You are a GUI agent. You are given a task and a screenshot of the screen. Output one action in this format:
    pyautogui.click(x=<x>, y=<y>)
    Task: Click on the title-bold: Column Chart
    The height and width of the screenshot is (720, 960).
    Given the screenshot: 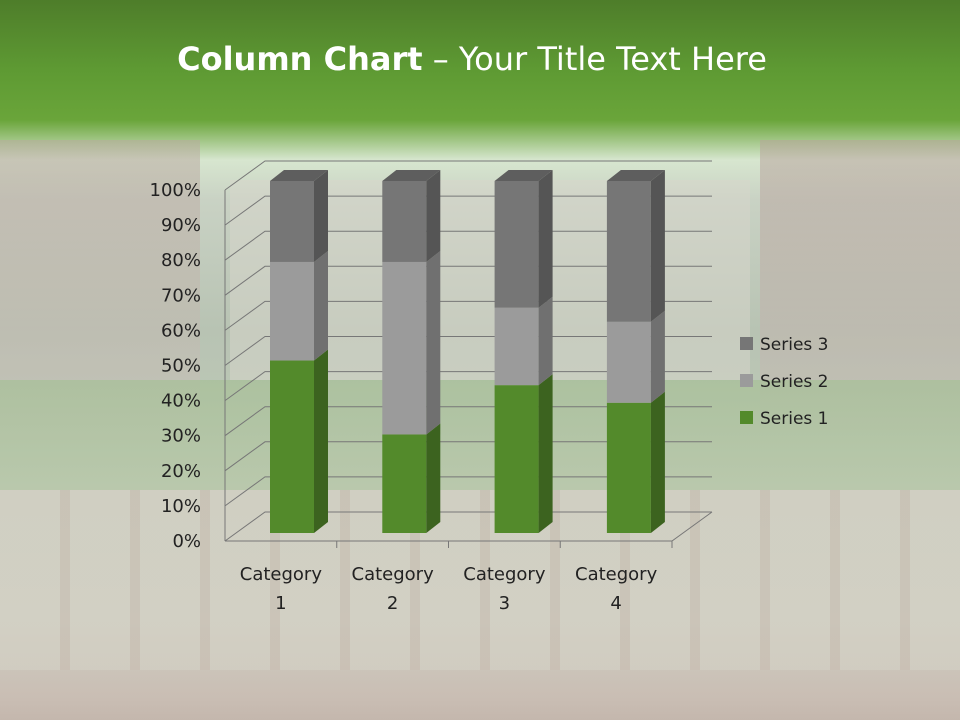 What is the action you would take?
    pyautogui.click(x=300, y=59)
    